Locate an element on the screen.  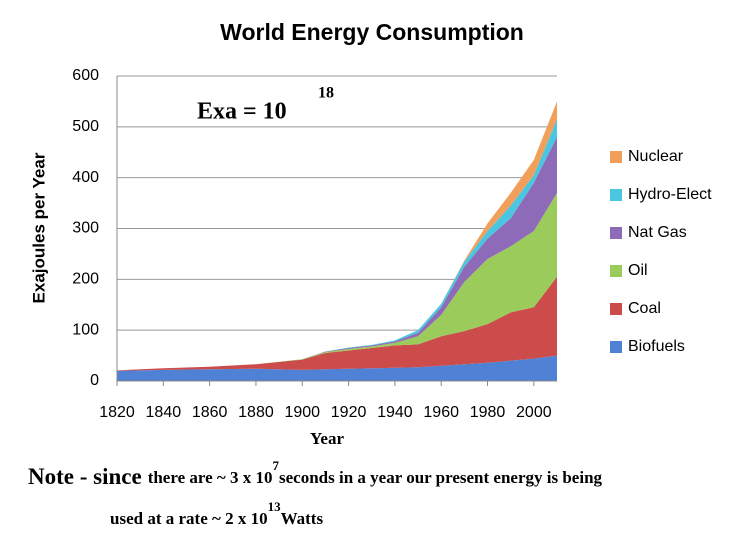
note-text: used at a rate ~ 2 x 10 is located at coordinates (189, 518).